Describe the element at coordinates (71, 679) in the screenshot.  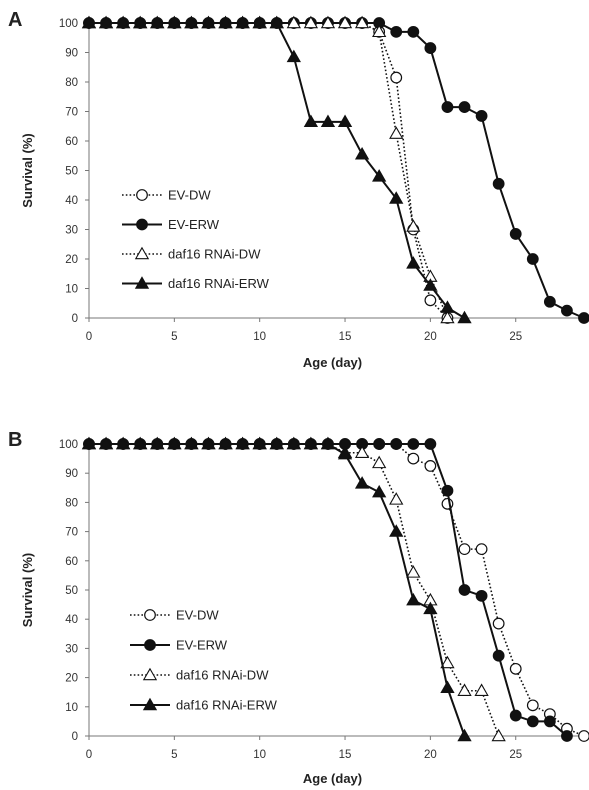
I see `y-tick-label: 20` at that location.